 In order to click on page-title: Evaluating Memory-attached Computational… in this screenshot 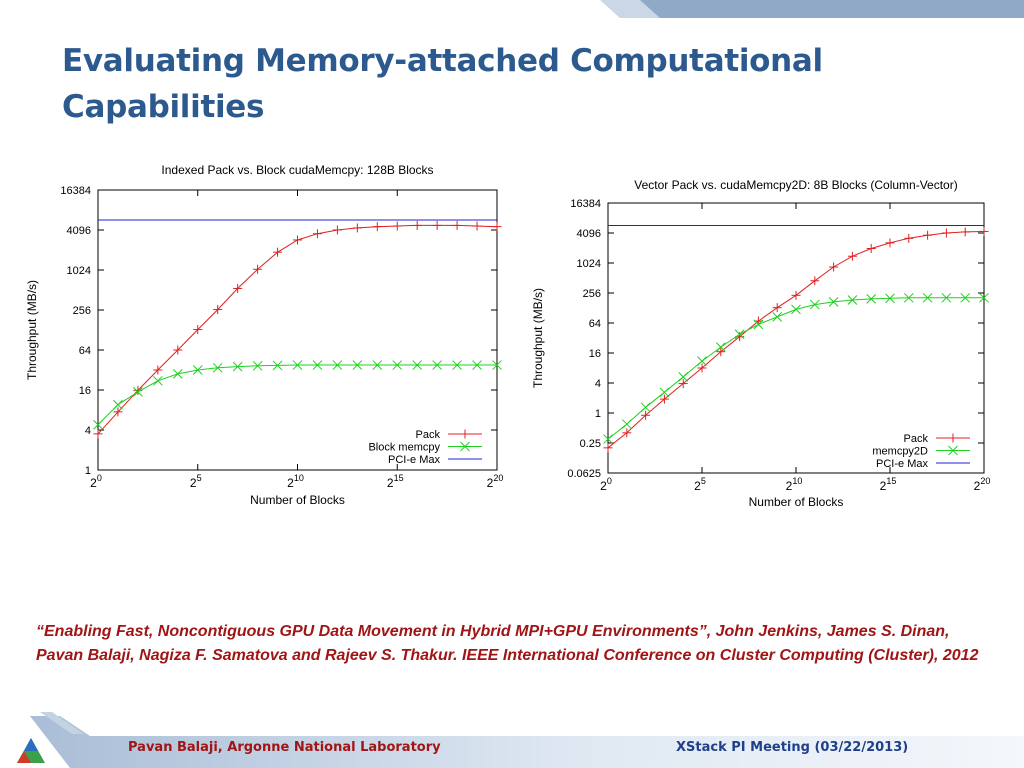, I will do `click(442, 84)`.